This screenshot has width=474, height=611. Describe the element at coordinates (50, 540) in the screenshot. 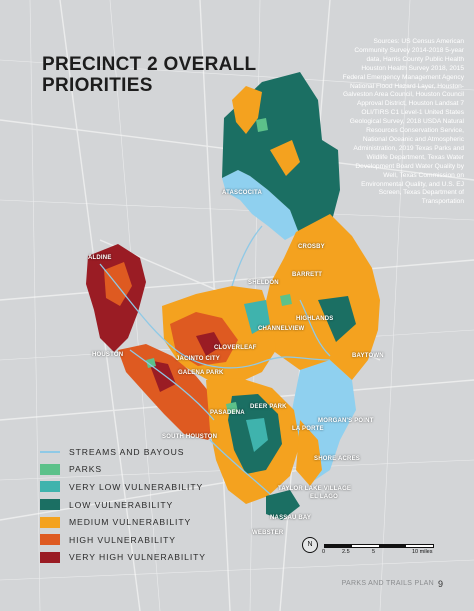

I see `legend-swatch-high` at that location.